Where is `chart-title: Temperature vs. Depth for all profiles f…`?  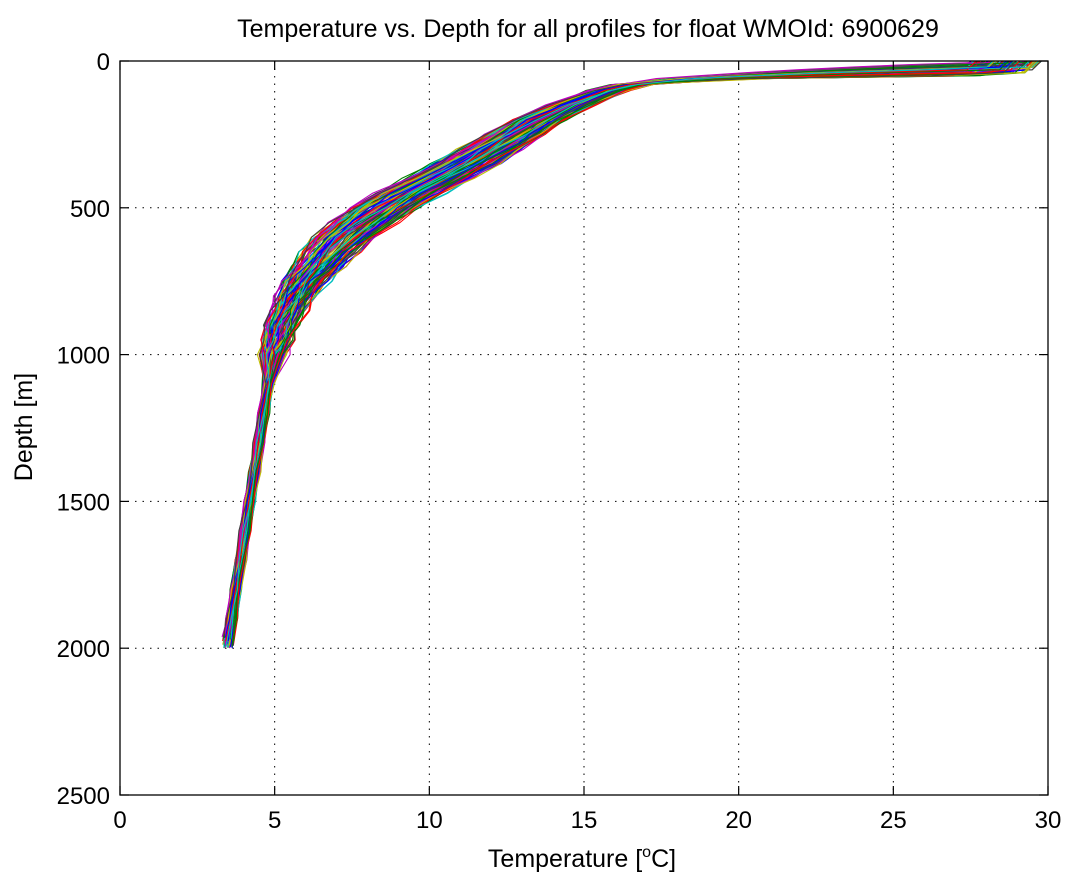 chart-title: Temperature vs. Depth for all profiles f… is located at coordinates (588, 29).